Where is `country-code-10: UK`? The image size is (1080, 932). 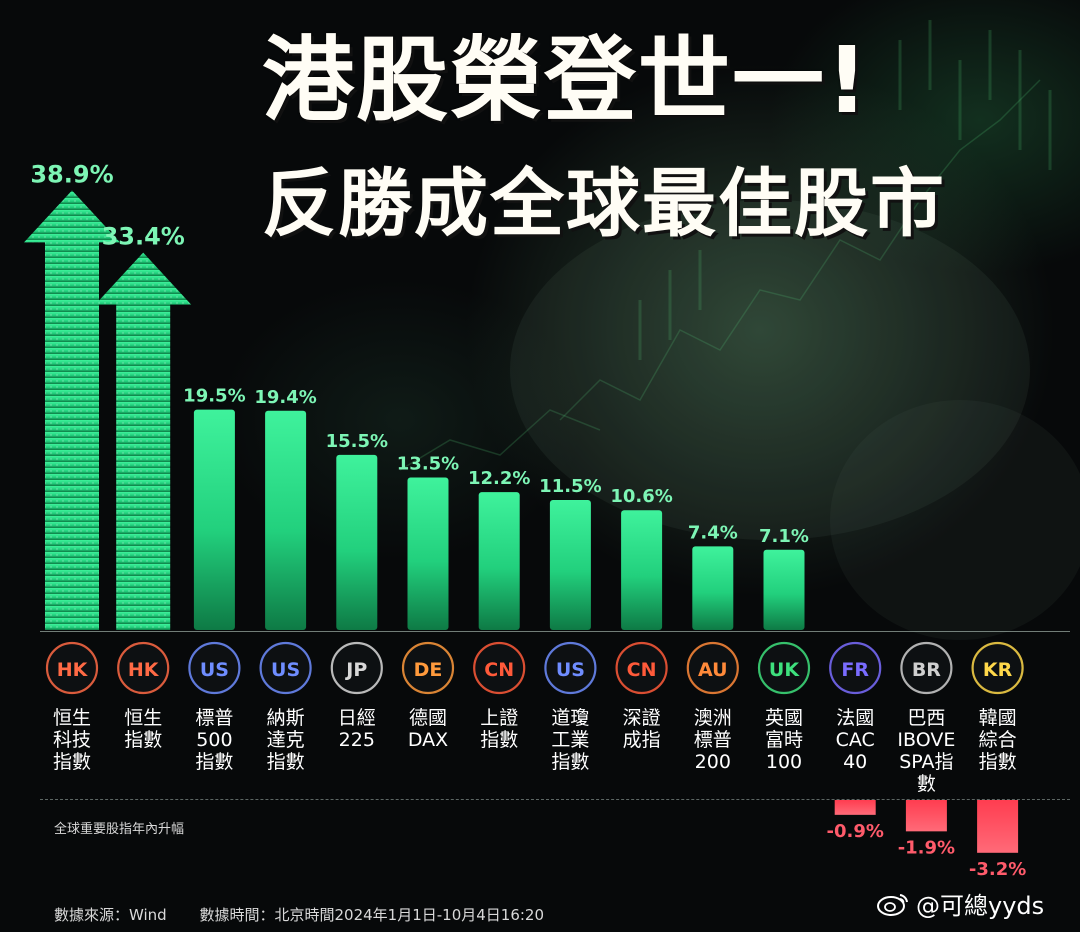 country-code-10: UK is located at coordinates (784, 670).